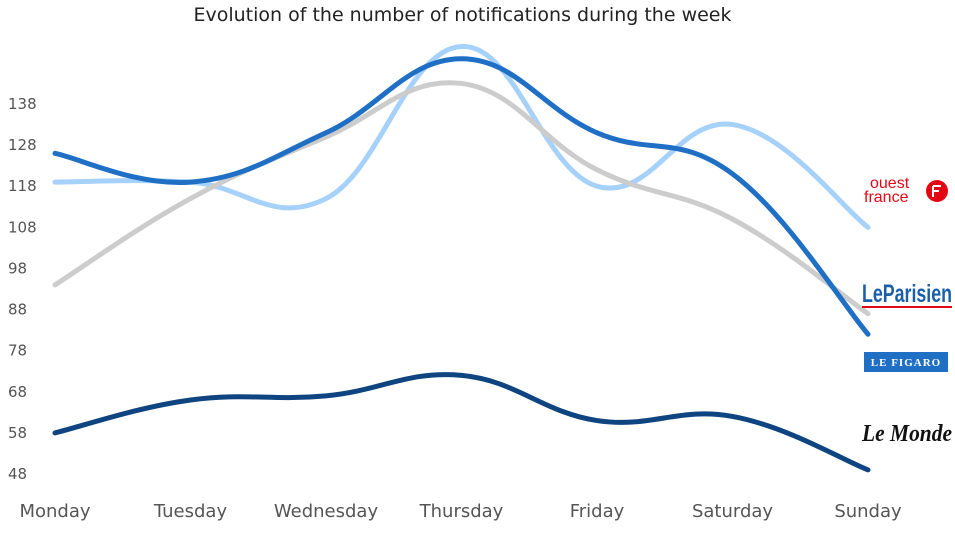 The height and width of the screenshot is (542, 955). What do you see at coordinates (17, 310) in the screenshot?
I see `y-tick-label: 88` at bounding box center [17, 310].